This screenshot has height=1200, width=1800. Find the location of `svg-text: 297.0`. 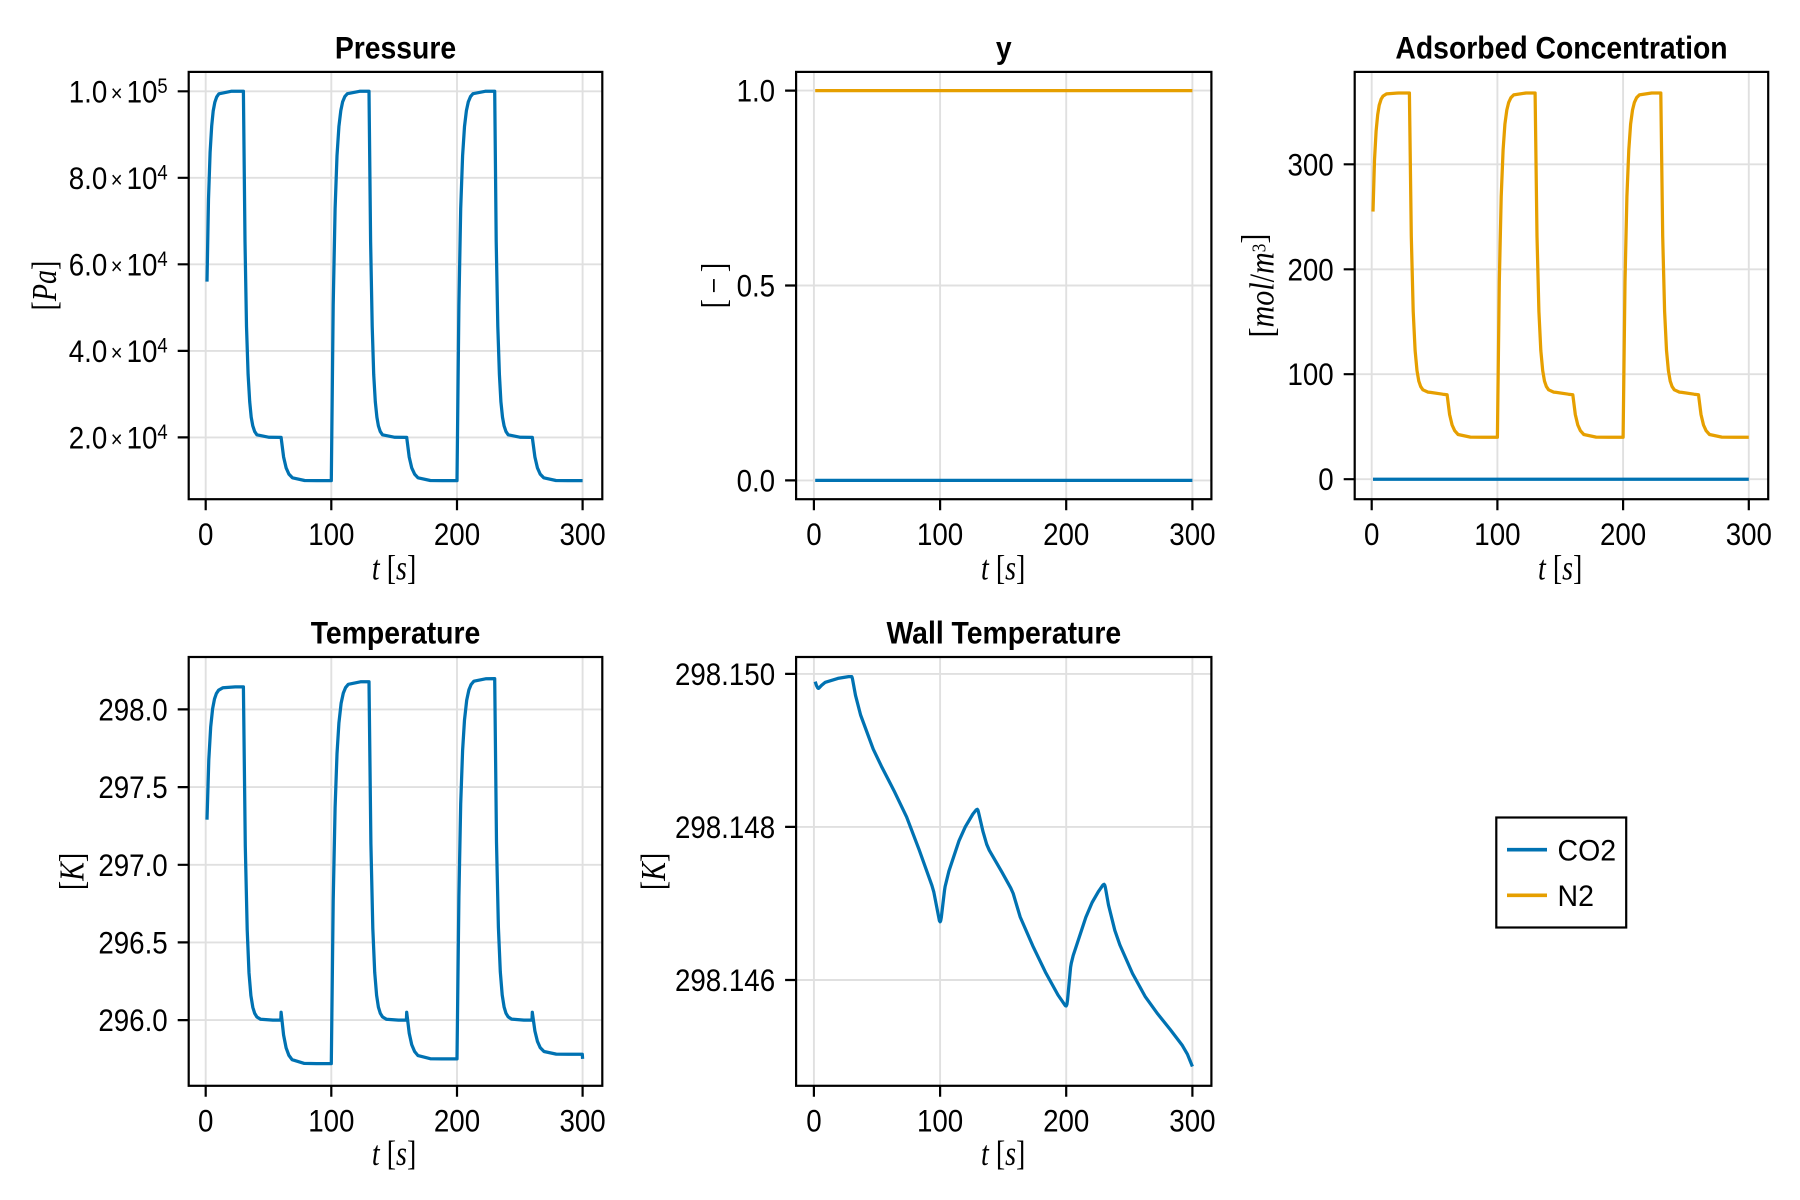

svg-text: 297.0 is located at coordinates (132, 865).